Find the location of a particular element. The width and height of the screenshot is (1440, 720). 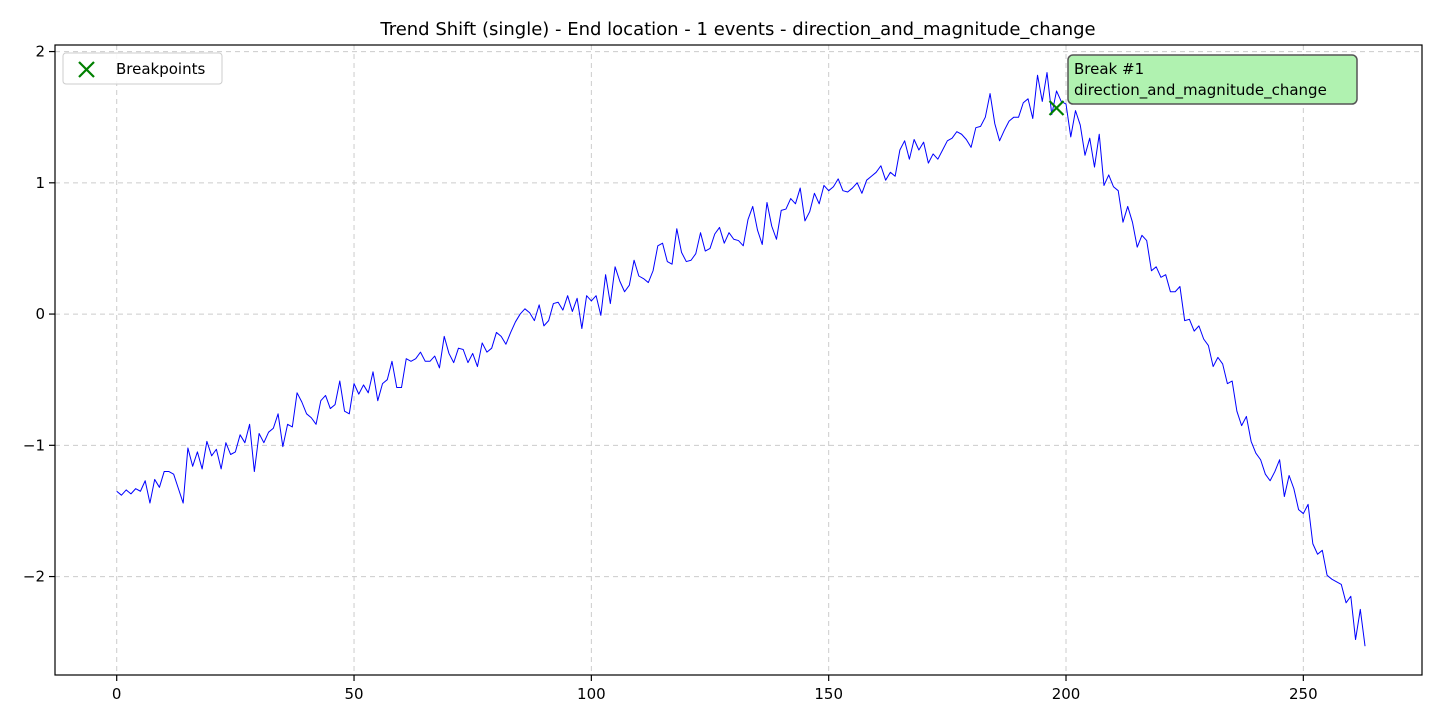

legend-label: Breakpoints is located at coordinates (160, 69).